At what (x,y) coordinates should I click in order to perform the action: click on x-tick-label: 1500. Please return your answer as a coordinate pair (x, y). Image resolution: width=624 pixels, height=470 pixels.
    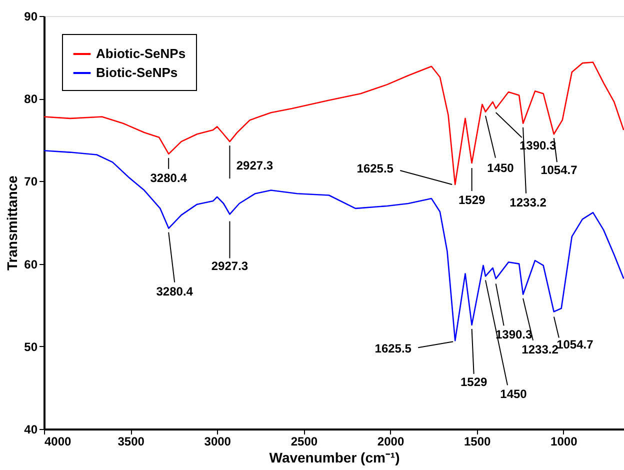
    Looking at the image, I should click on (478, 441).